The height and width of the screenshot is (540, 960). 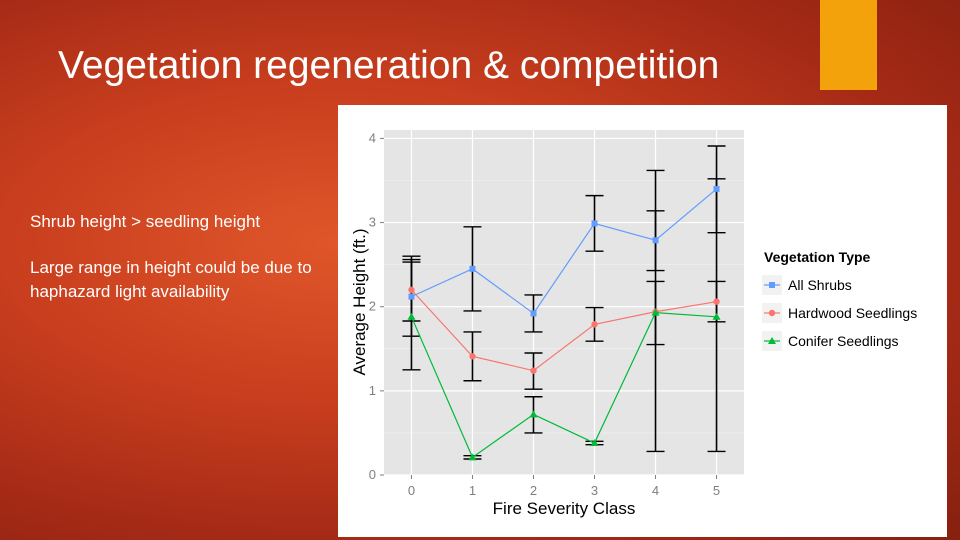 I want to click on legend-item: Conifer Seedlings, so click(x=830, y=341).